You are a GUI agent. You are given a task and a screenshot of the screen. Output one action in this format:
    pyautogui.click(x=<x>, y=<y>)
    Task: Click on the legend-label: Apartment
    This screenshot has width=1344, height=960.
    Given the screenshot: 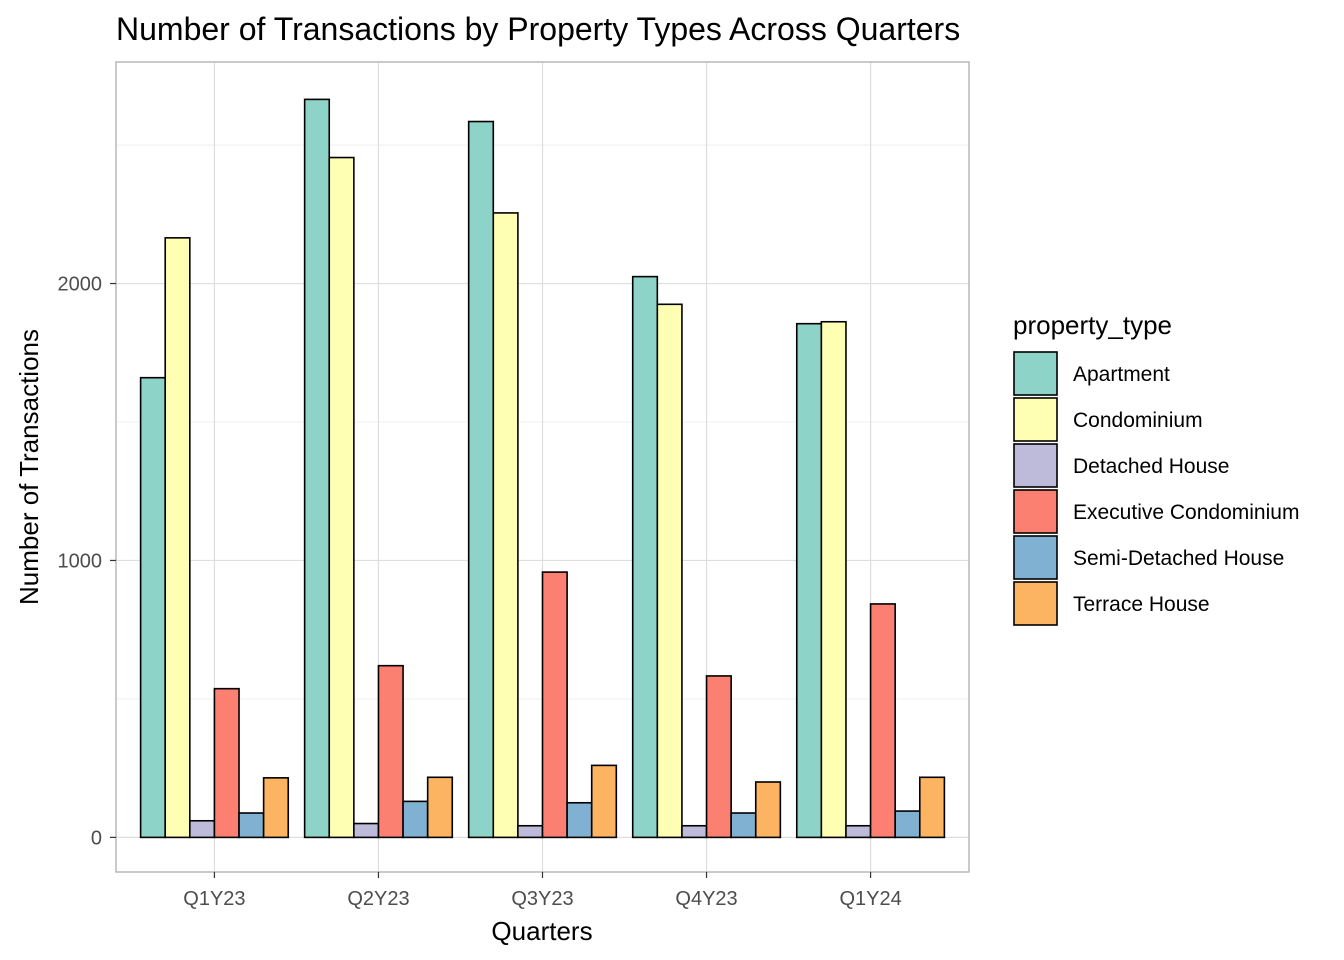 What is the action you would take?
    pyautogui.click(x=1121, y=374)
    